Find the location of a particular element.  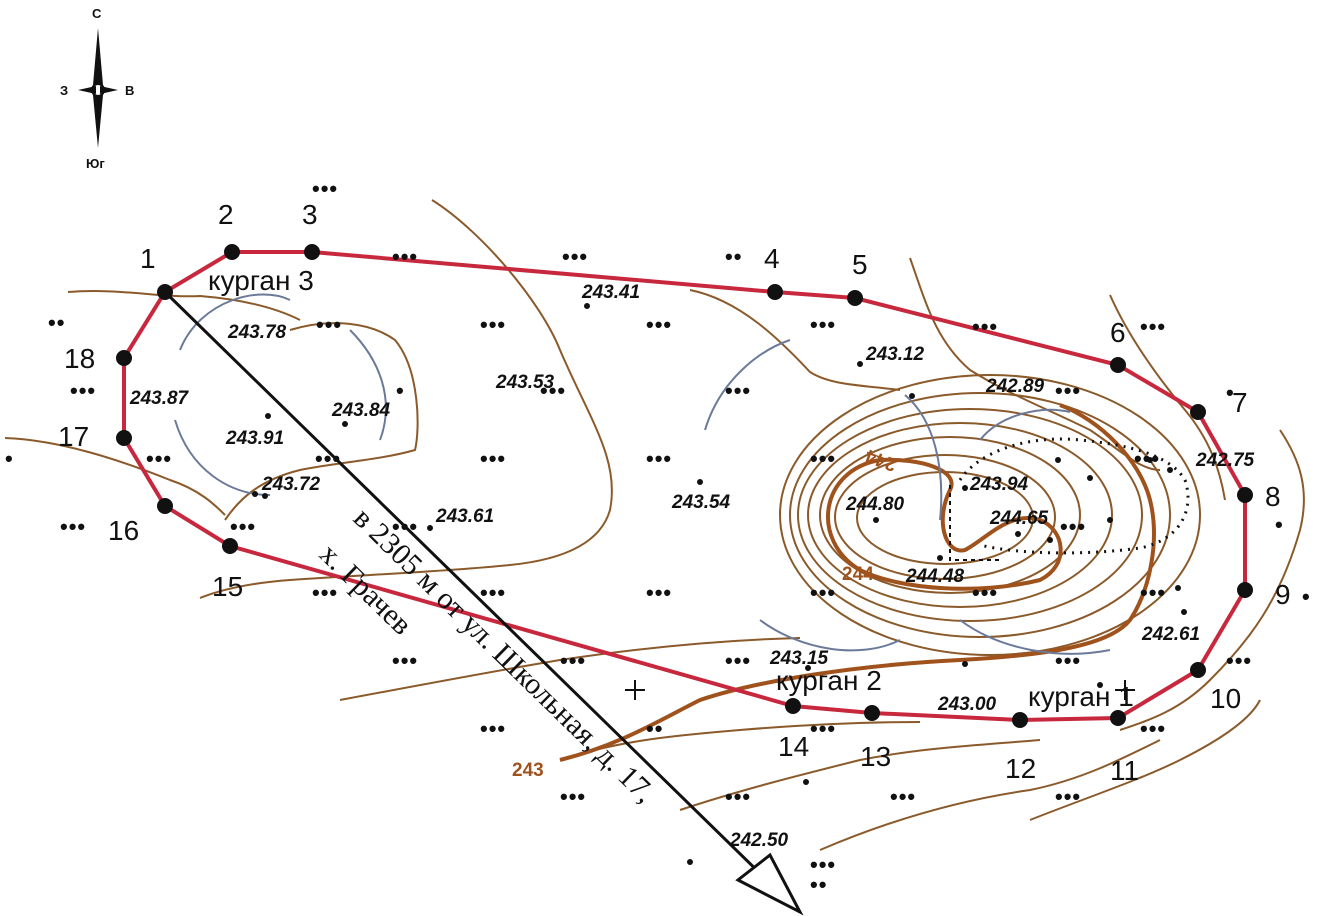

kurgan-1-label: курган 1 is located at coordinates (1081, 696).